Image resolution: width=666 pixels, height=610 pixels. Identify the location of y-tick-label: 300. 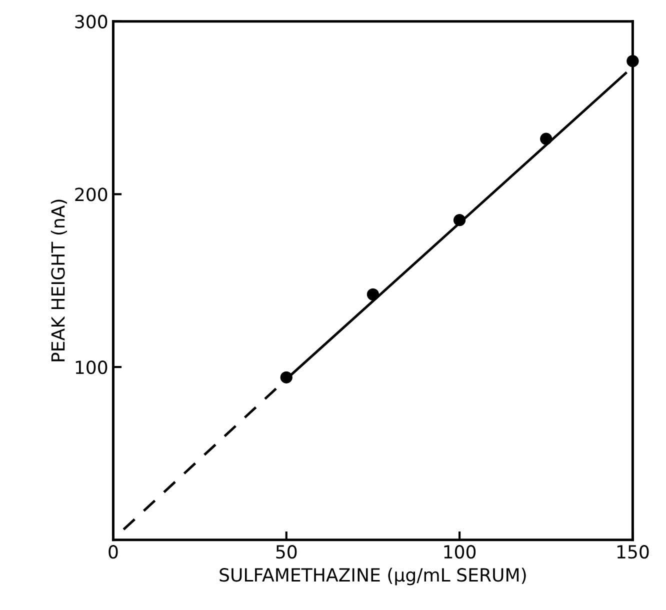
(91, 21).